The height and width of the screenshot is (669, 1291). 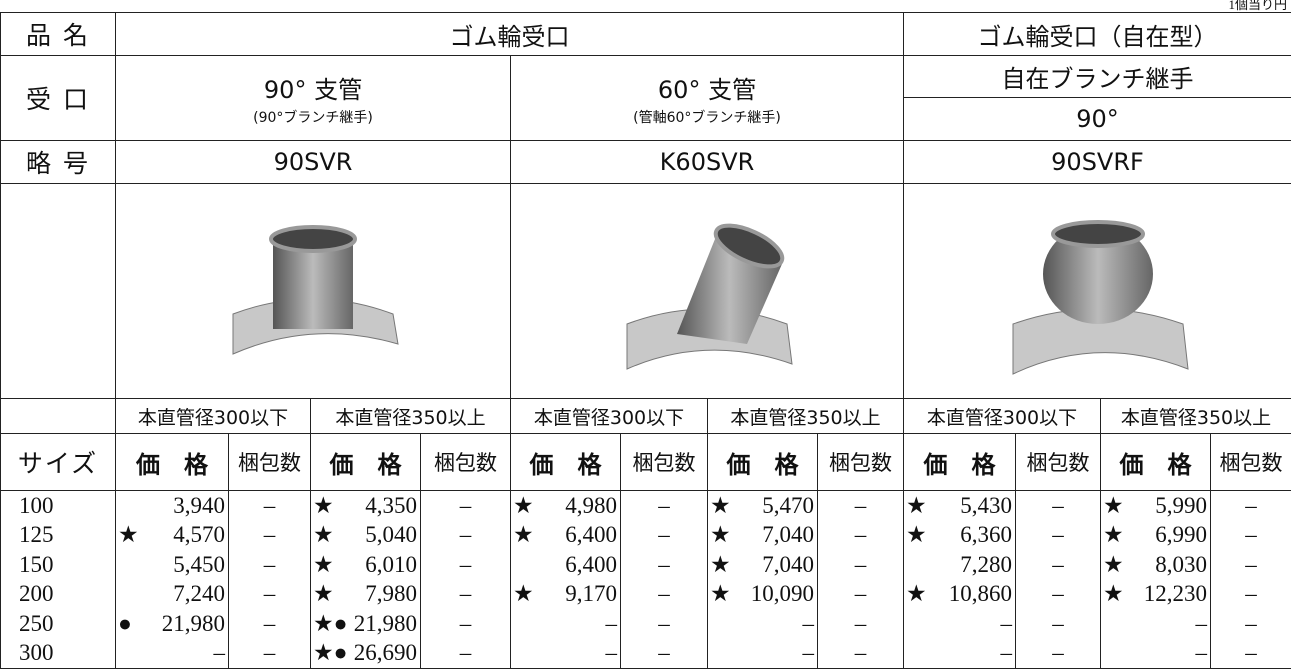 What do you see at coordinates (763, 462) in the screenshot?
I see `column-header: 価 格` at bounding box center [763, 462].